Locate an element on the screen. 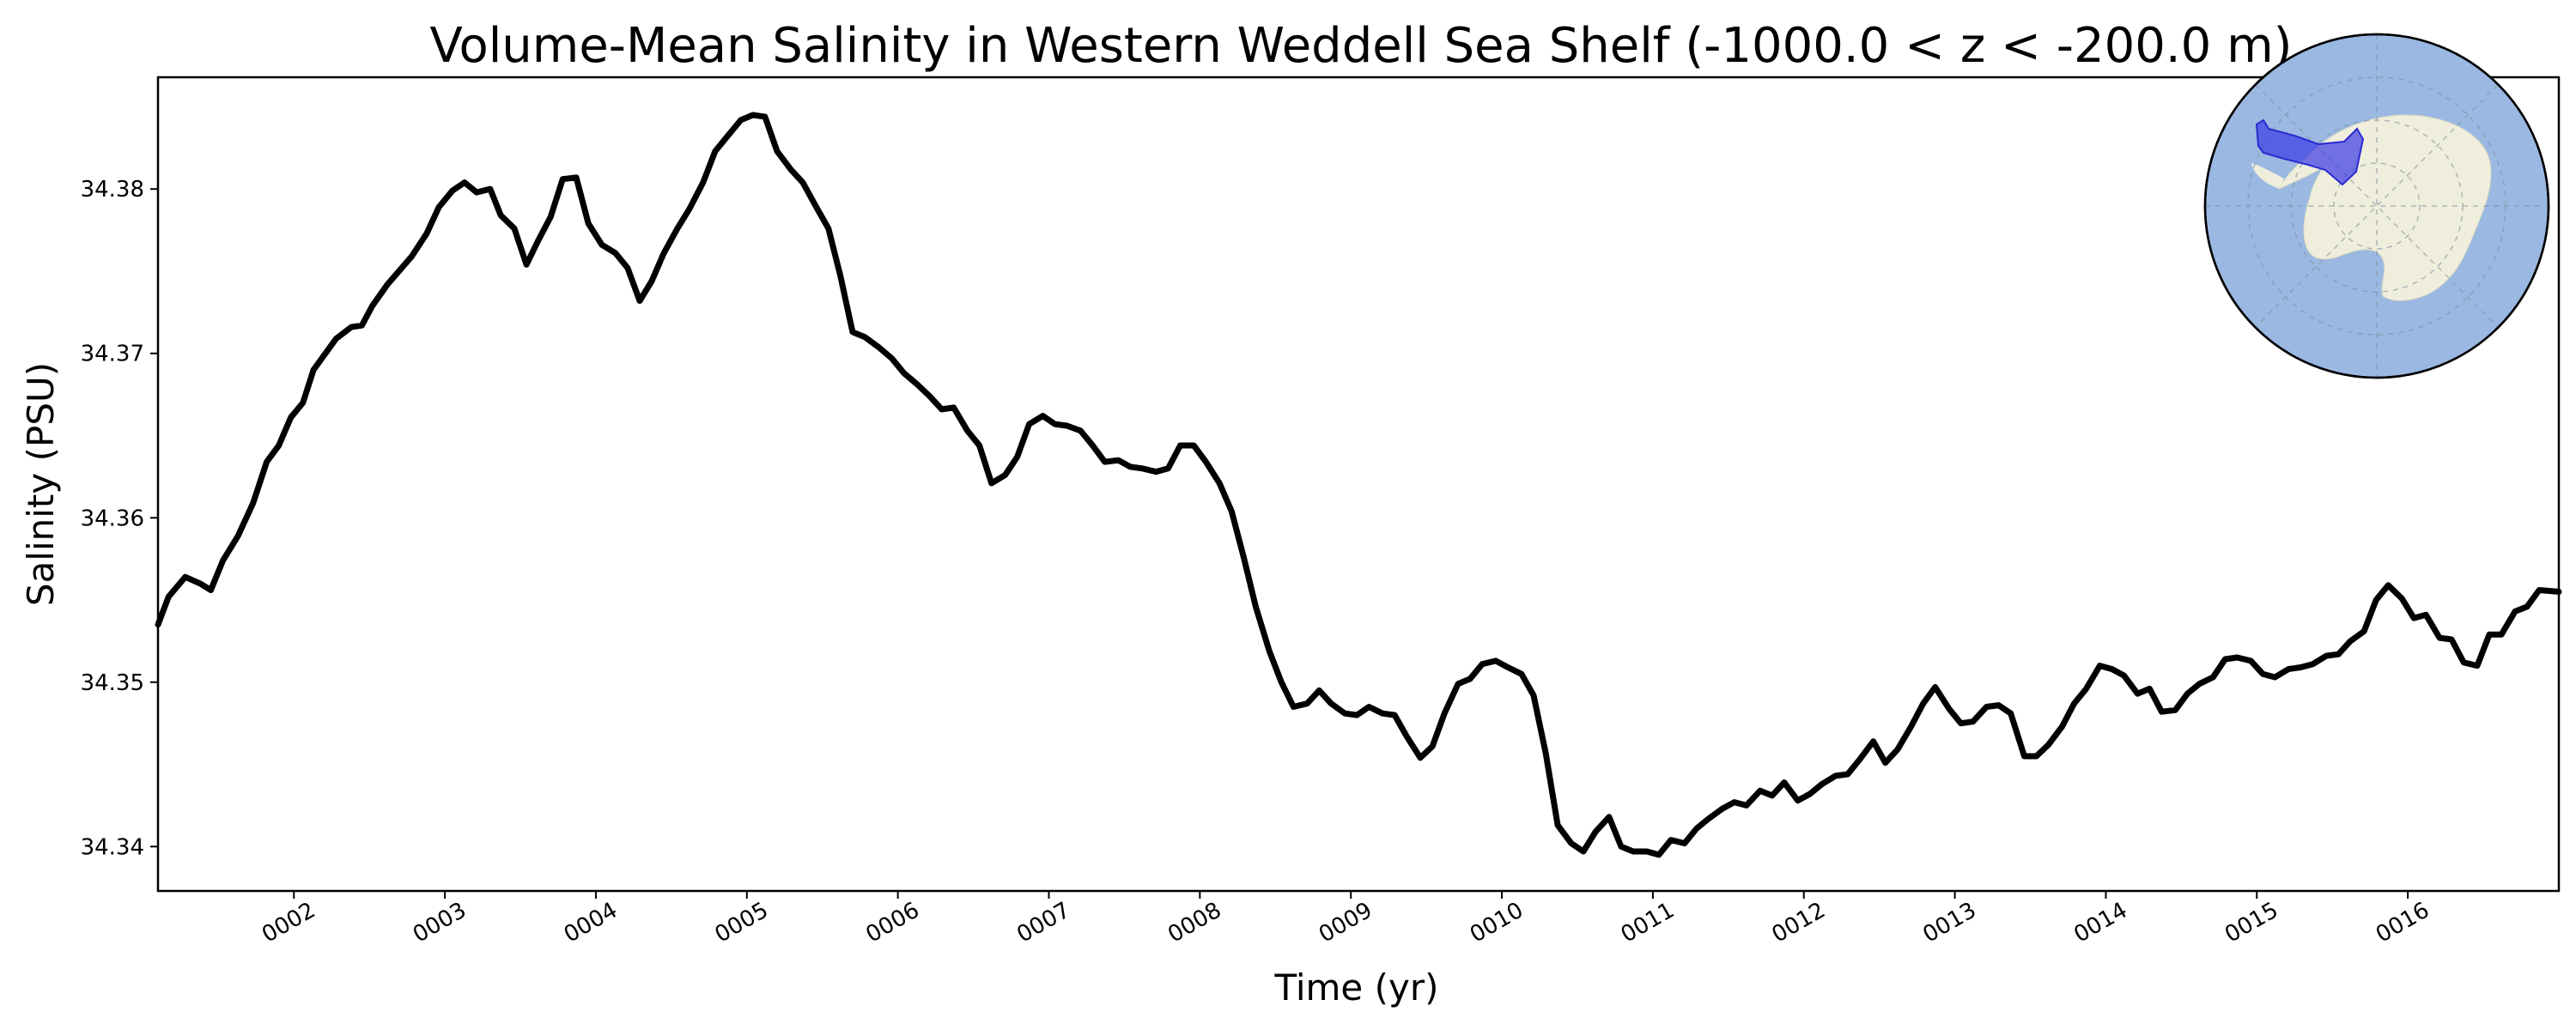 The width and height of the screenshot is (2576, 1030). inset-graticule is located at coordinates (2377, 206).